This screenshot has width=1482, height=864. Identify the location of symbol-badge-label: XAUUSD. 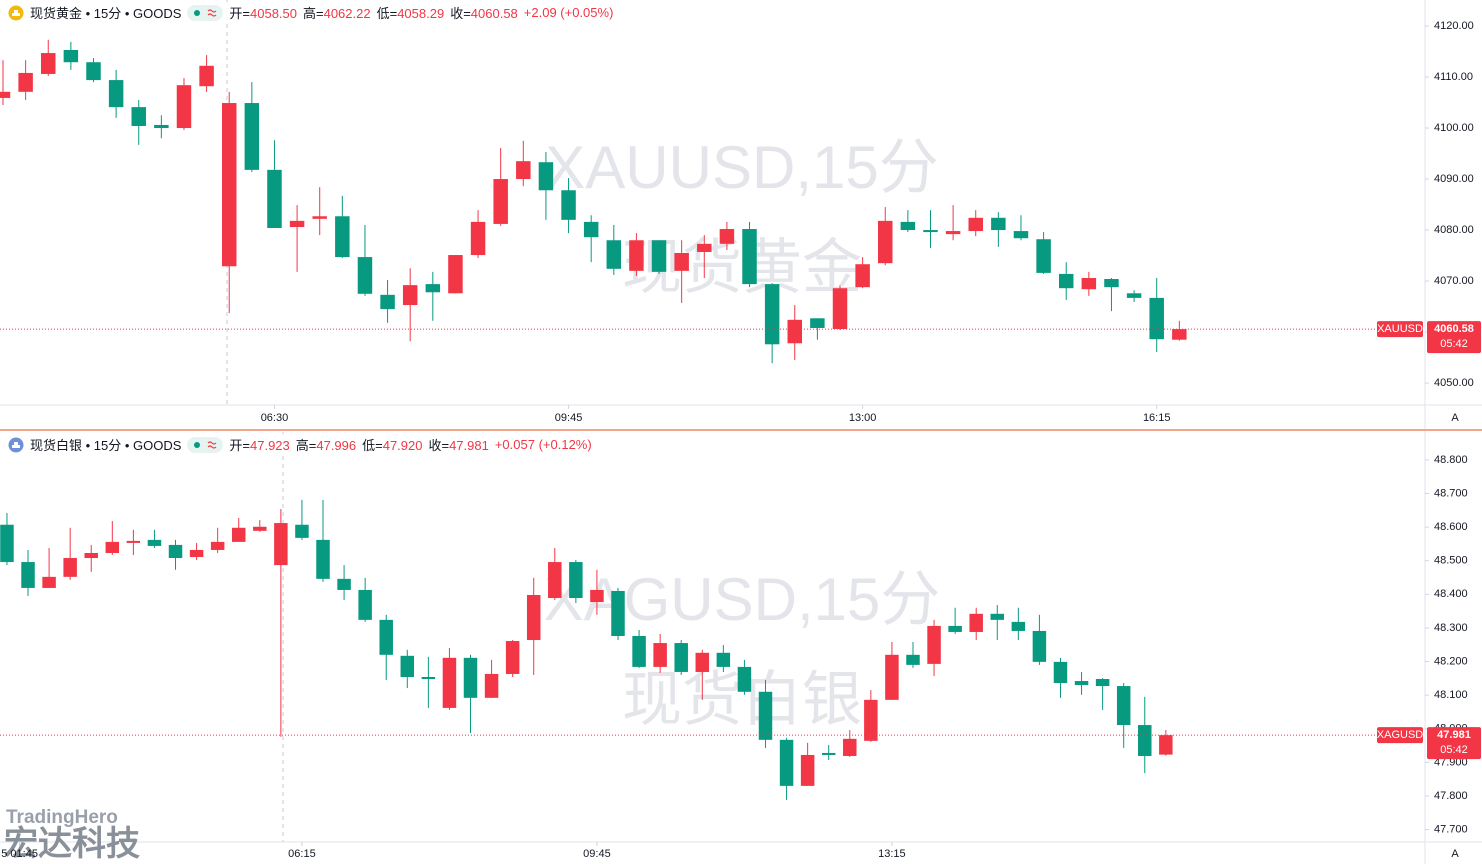
(1400, 329).